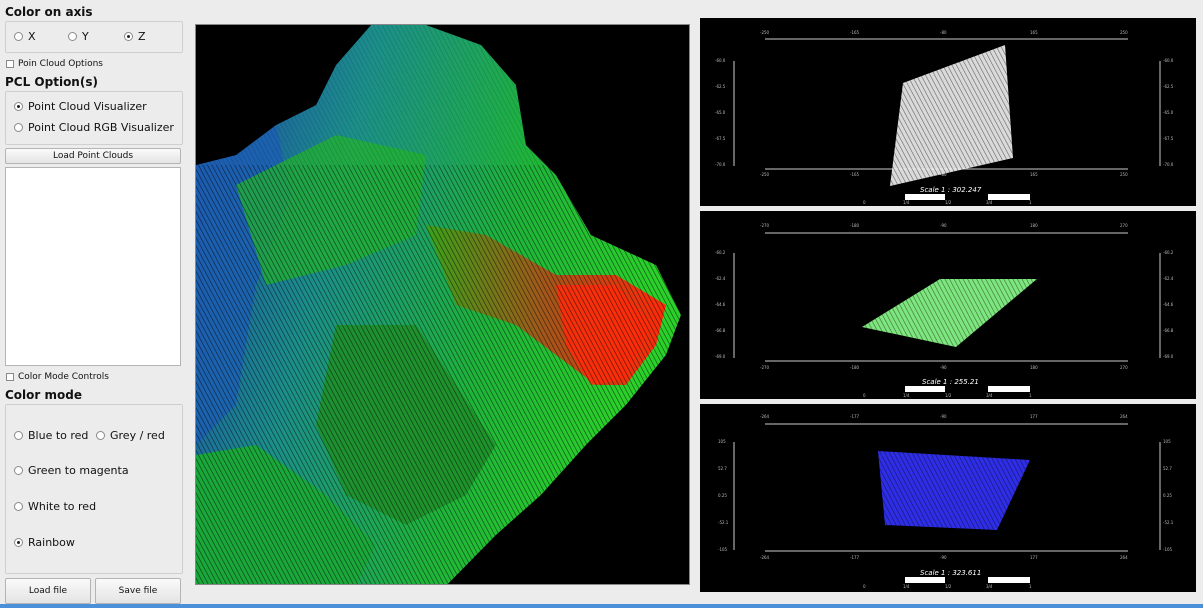  Describe the element at coordinates (94, 127) in the screenshot. I see `pcl-radio-point-cloud-rgb-visualizer: Point Cloud RGB Visualizer` at that location.